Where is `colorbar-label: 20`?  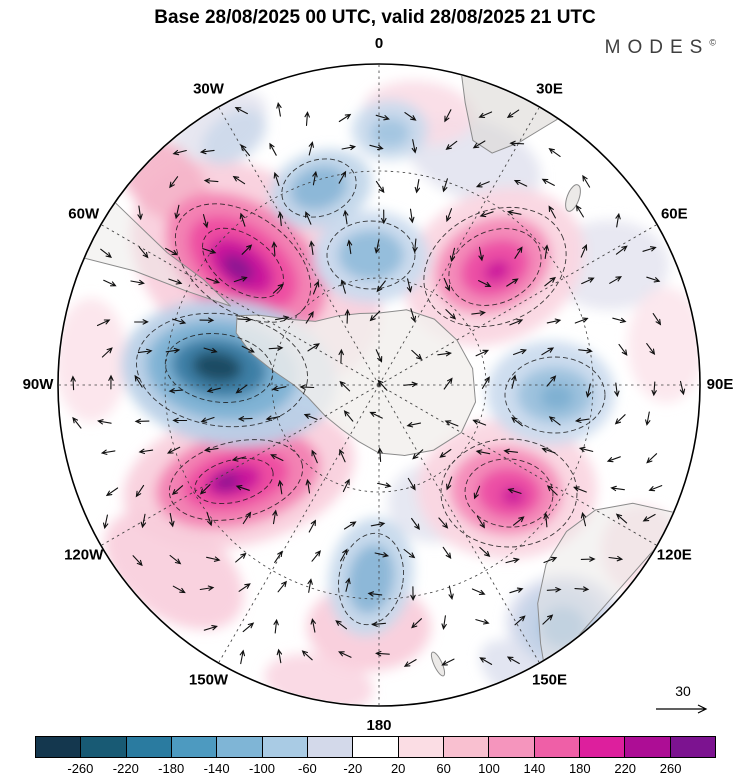
colorbar-label: 20 is located at coordinates (398, 768).